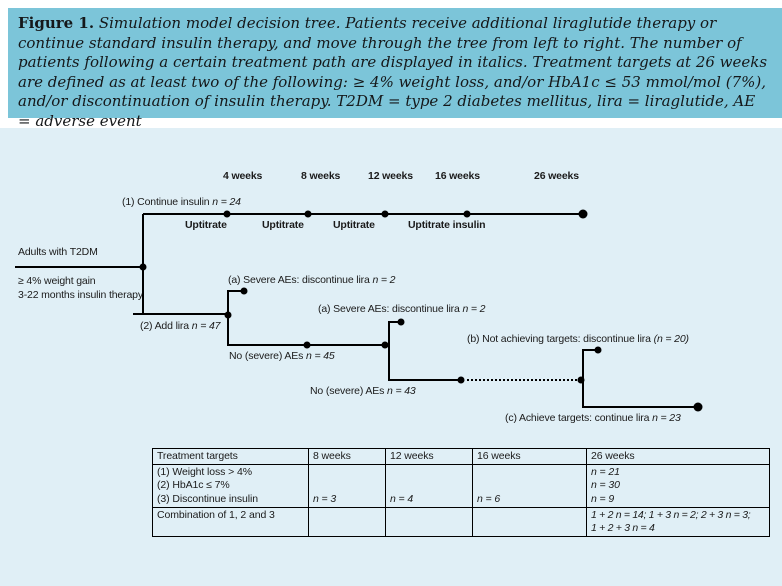 The height and width of the screenshot is (586, 782). I want to click on no-ae43-solid-line, so click(425, 380).